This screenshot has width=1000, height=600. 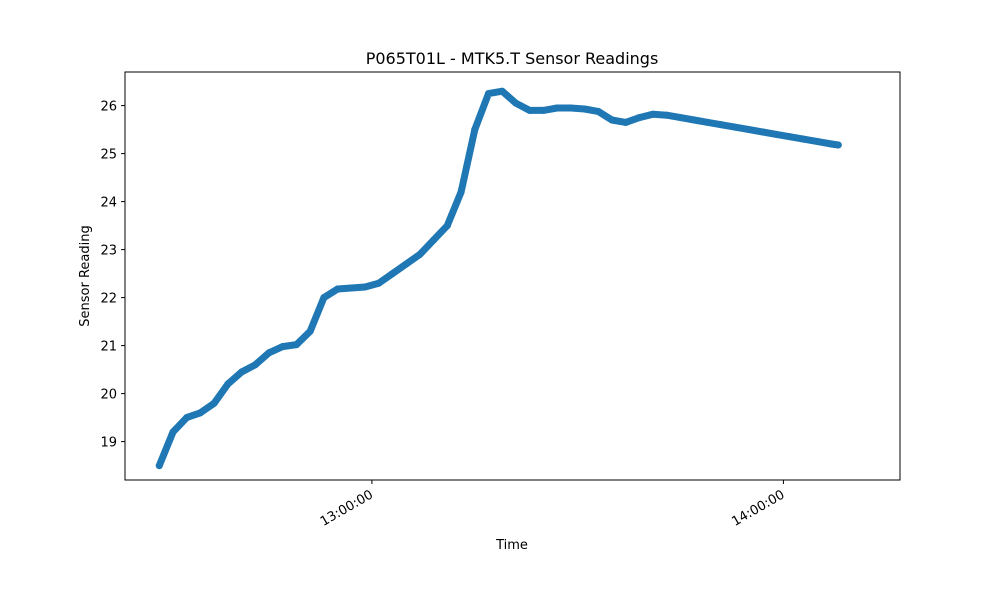 What do you see at coordinates (511, 545) in the screenshot?
I see `x-axis-label: Time` at bounding box center [511, 545].